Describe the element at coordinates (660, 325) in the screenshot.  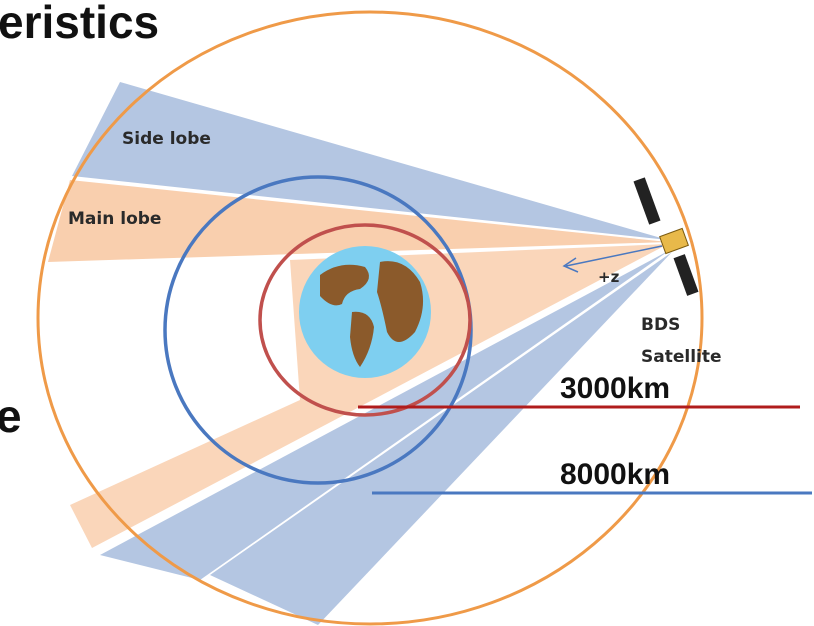
I see `satellite-label: BDS` at that location.